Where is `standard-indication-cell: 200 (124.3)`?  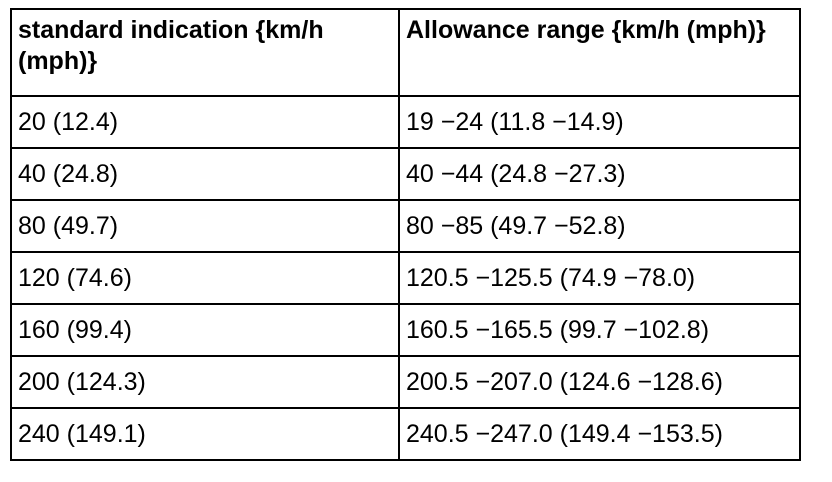 standard-indication-cell: 200 (124.3) is located at coordinates (205, 382).